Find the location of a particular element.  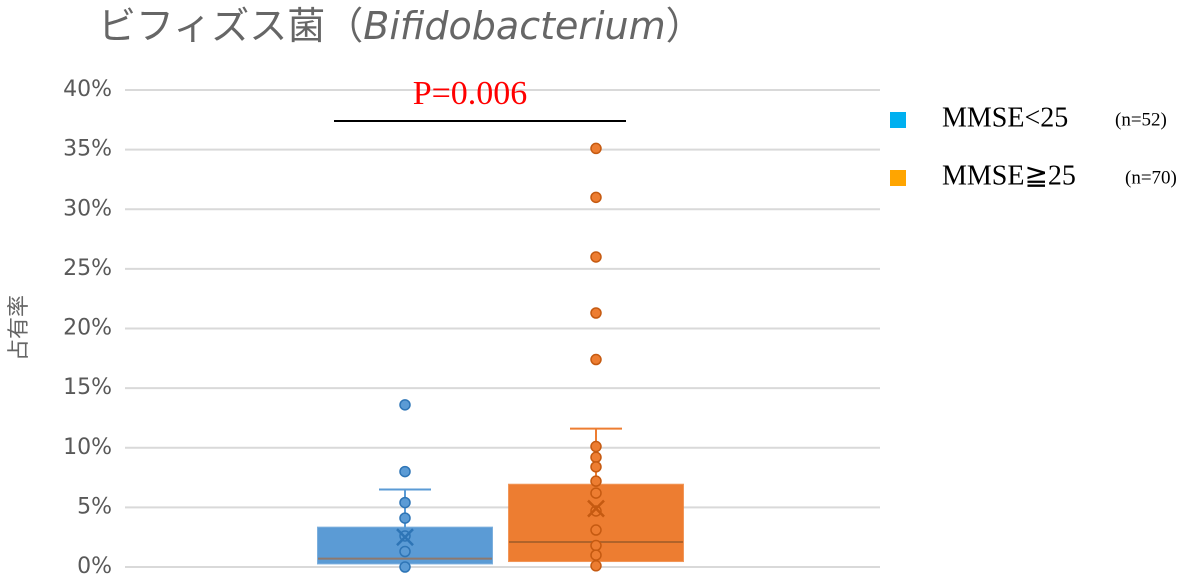

title-part: Bifidobacterium is located at coordinates (514, 26).